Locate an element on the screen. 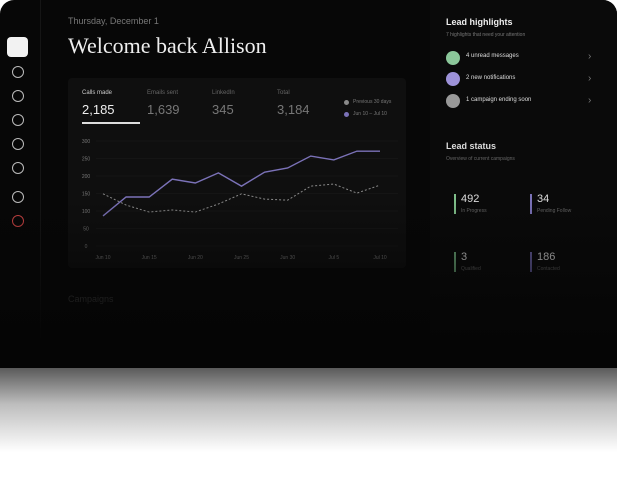 Image resolution: width=617 pixels, height=488 pixels. stat-label: LinkedIn is located at coordinates (223, 93).